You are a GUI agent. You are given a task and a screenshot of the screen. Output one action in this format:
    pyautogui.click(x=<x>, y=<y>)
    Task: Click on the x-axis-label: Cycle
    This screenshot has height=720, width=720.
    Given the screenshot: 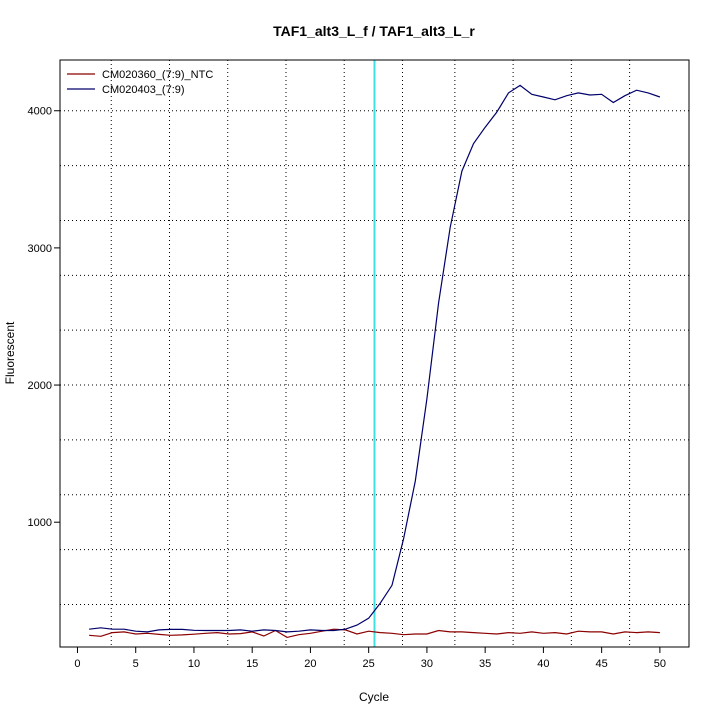 What is the action you would take?
    pyautogui.click(x=374, y=697)
    